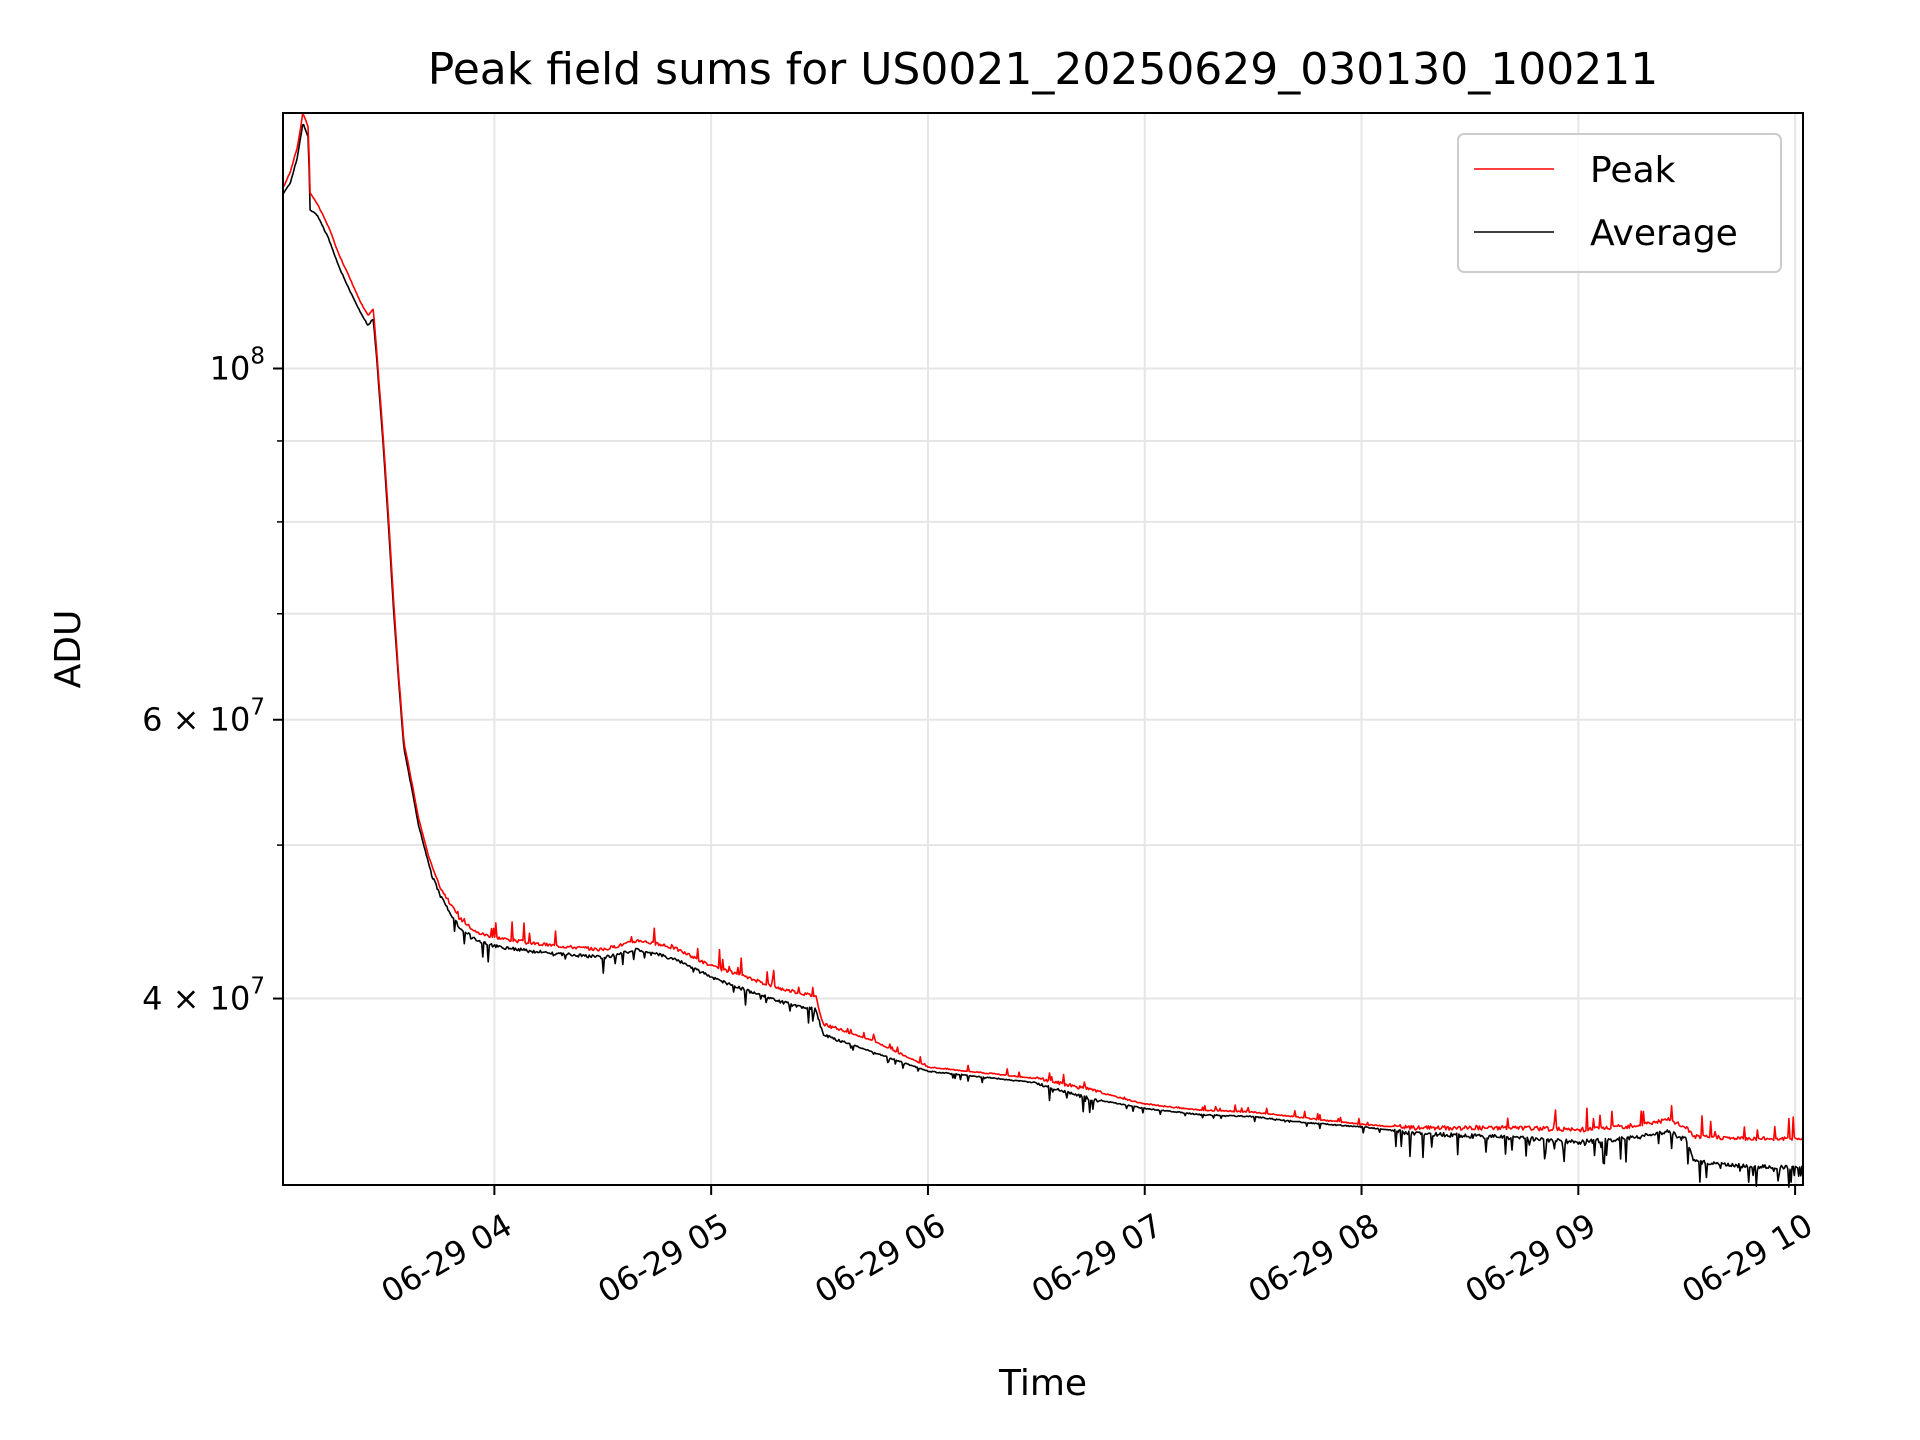 Image resolution: width=1920 pixels, height=1440 pixels. I want to click on x-tick-label: 06-29 06, so click(880, 1258).